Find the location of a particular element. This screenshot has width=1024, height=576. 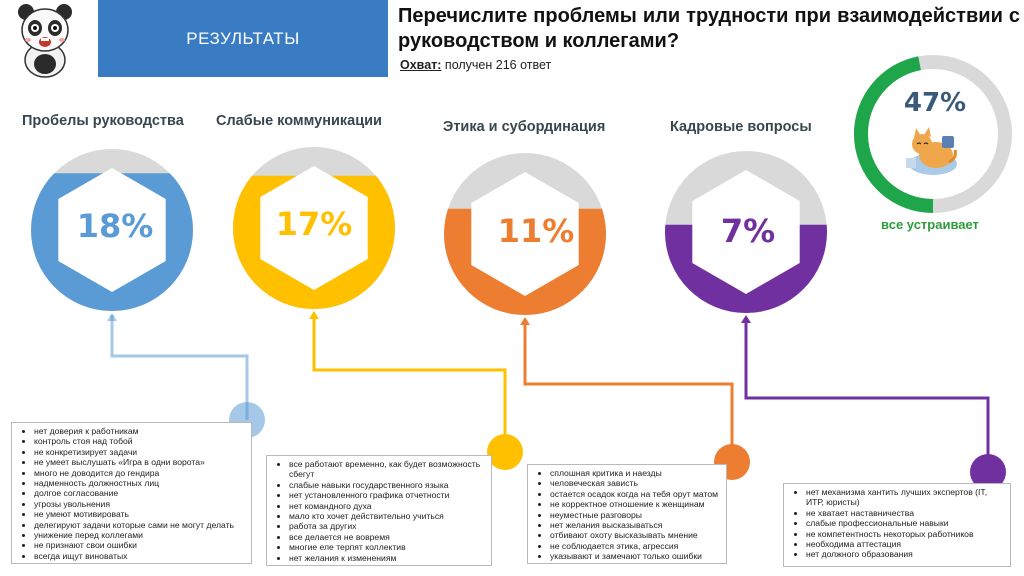

list-item: сплошная критика и наезды is located at coordinates (635, 473).